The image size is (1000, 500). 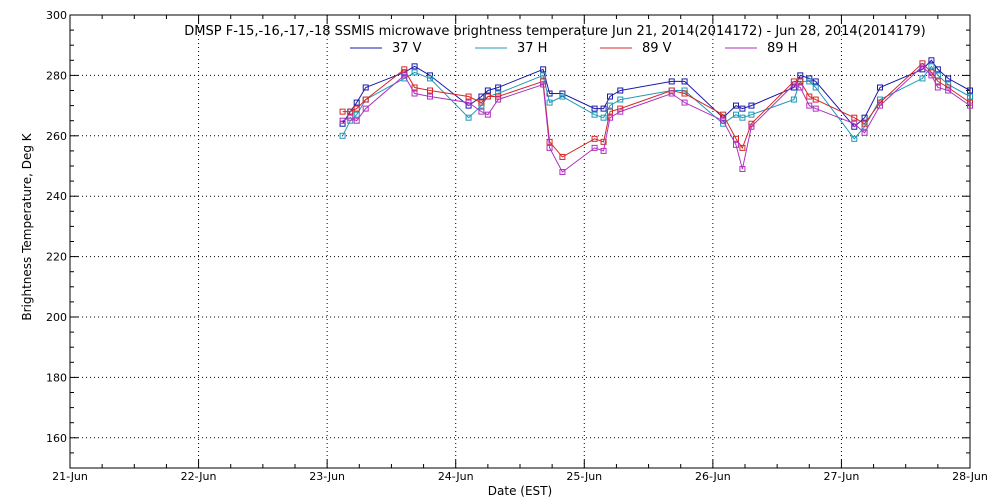 I want to click on y-tick-label: 220, so click(x=56, y=257).